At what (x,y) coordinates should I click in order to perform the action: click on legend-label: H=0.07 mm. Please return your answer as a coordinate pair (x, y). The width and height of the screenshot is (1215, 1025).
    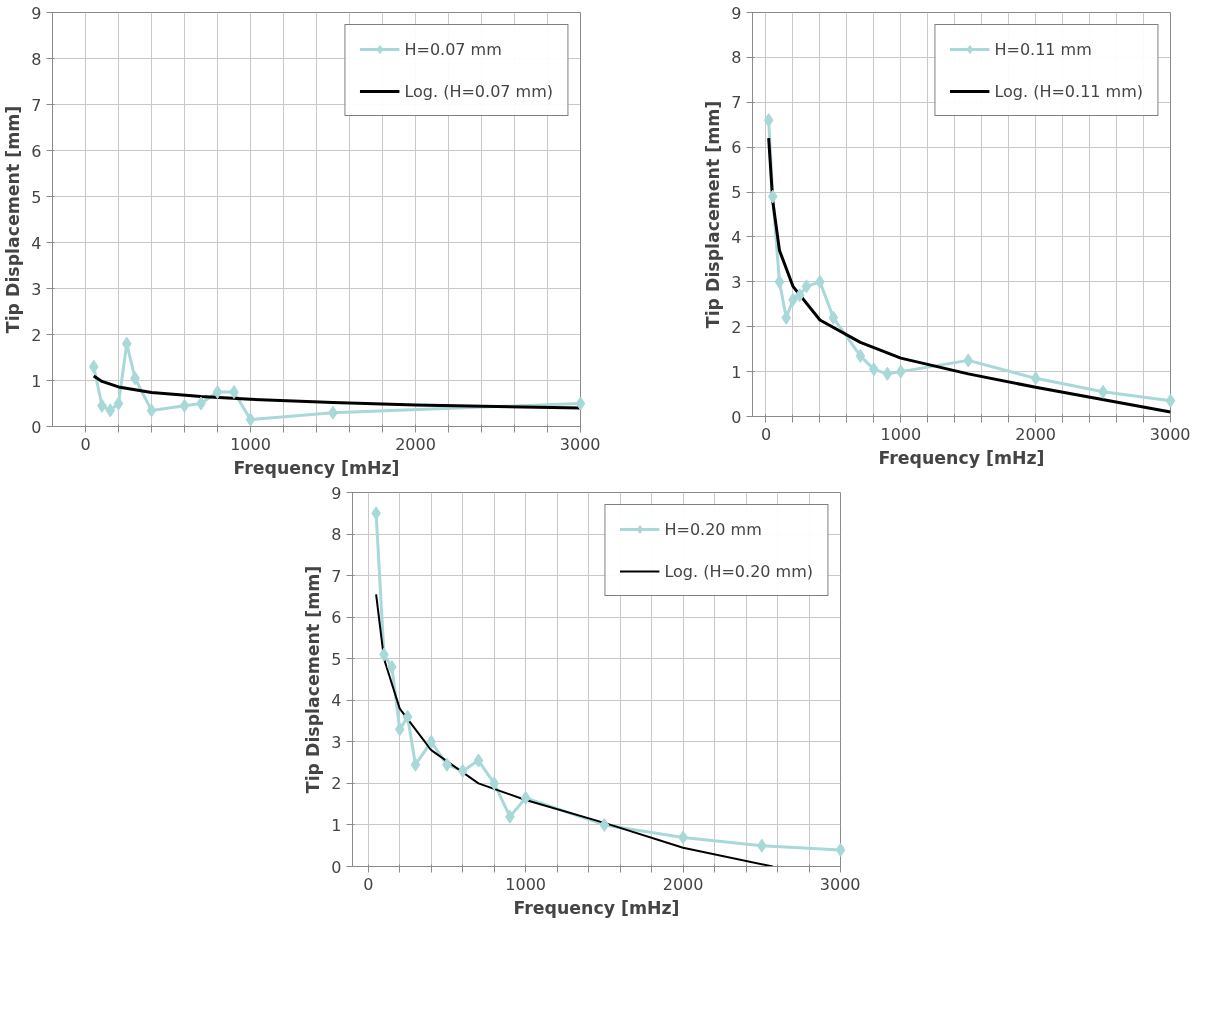
    Looking at the image, I should click on (453, 49).